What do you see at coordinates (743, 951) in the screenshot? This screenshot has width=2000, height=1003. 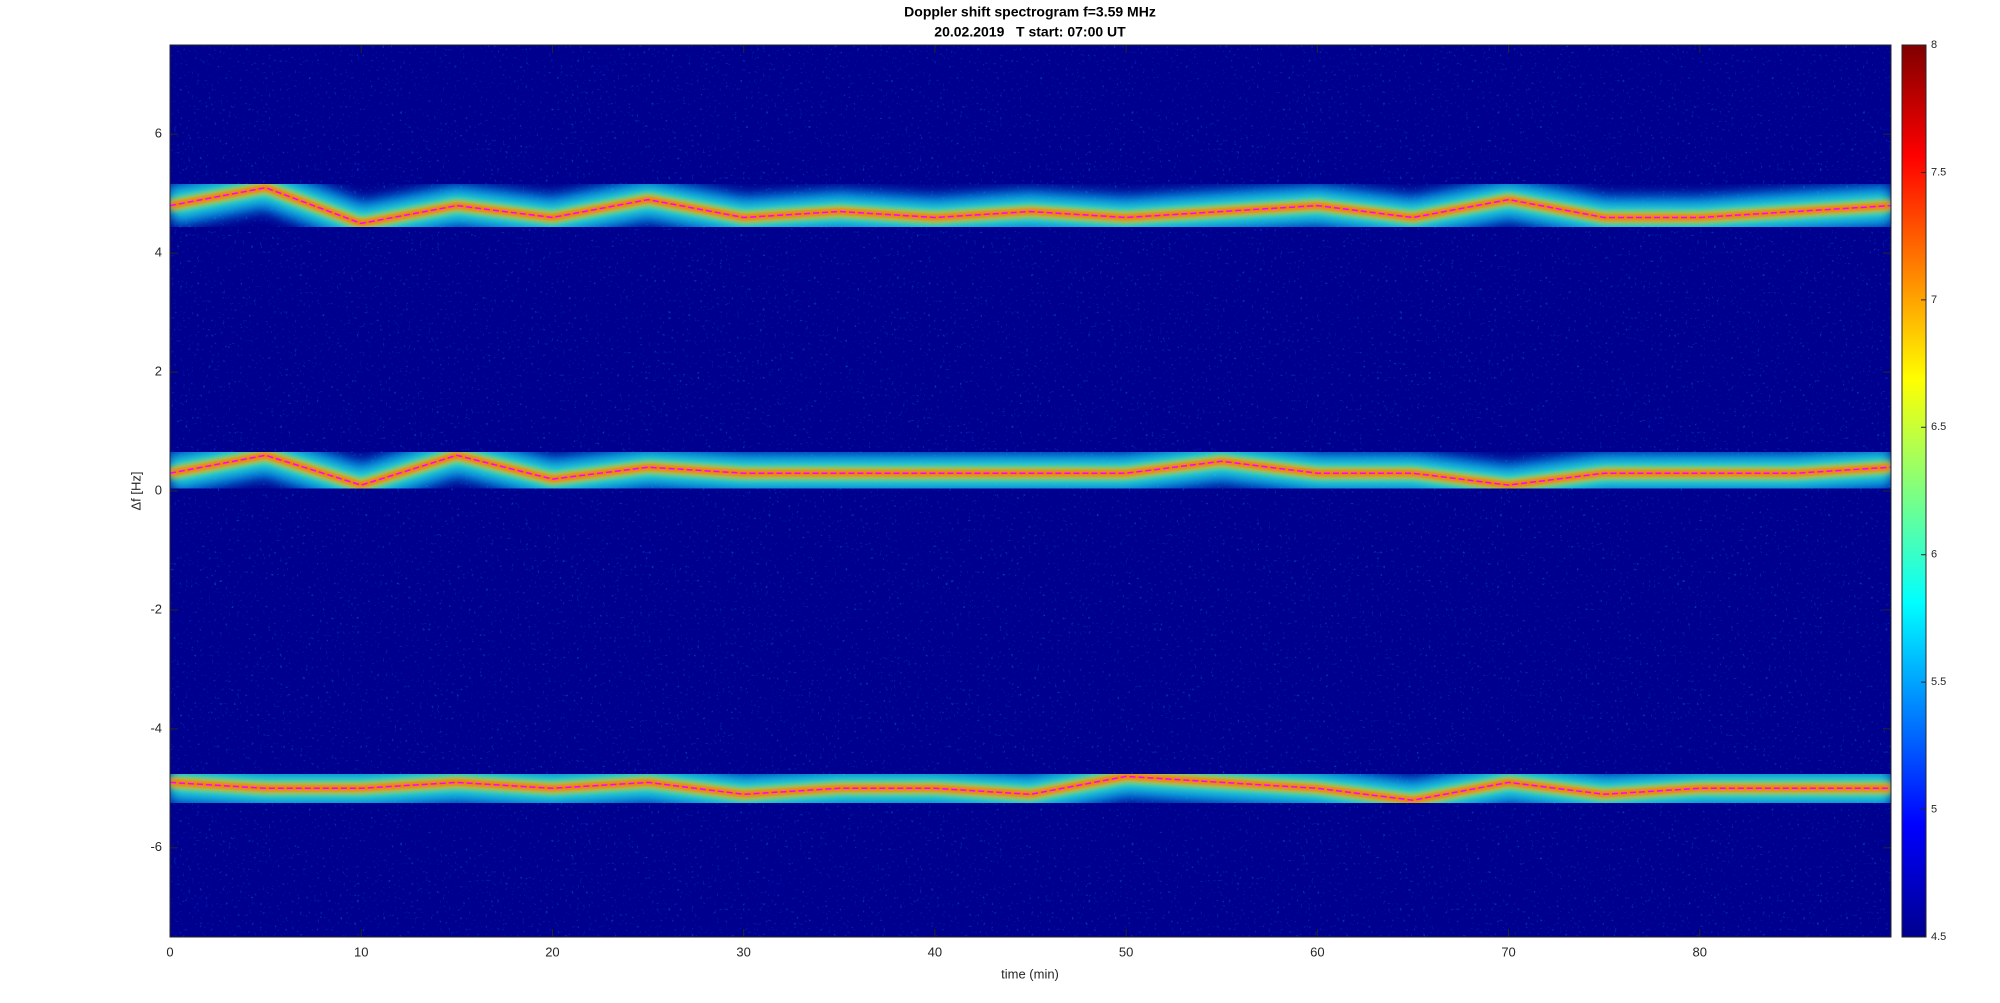 I see `x-tick-label: 30` at bounding box center [743, 951].